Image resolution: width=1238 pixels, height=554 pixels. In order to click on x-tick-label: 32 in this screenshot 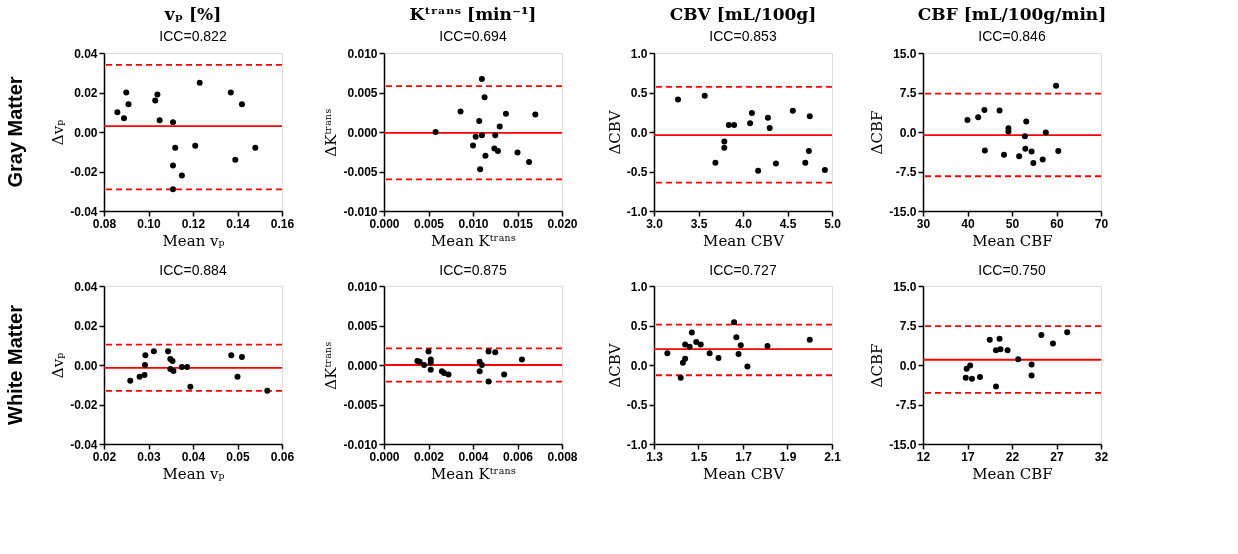, I will do `click(1101, 456)`.